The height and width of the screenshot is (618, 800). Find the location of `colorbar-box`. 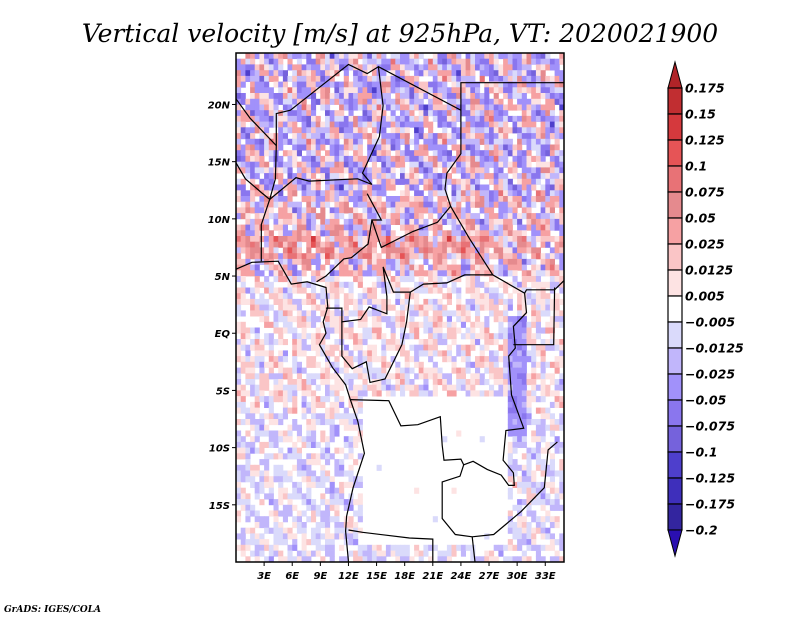

colorbar-box is located at coordinates (675, 179).